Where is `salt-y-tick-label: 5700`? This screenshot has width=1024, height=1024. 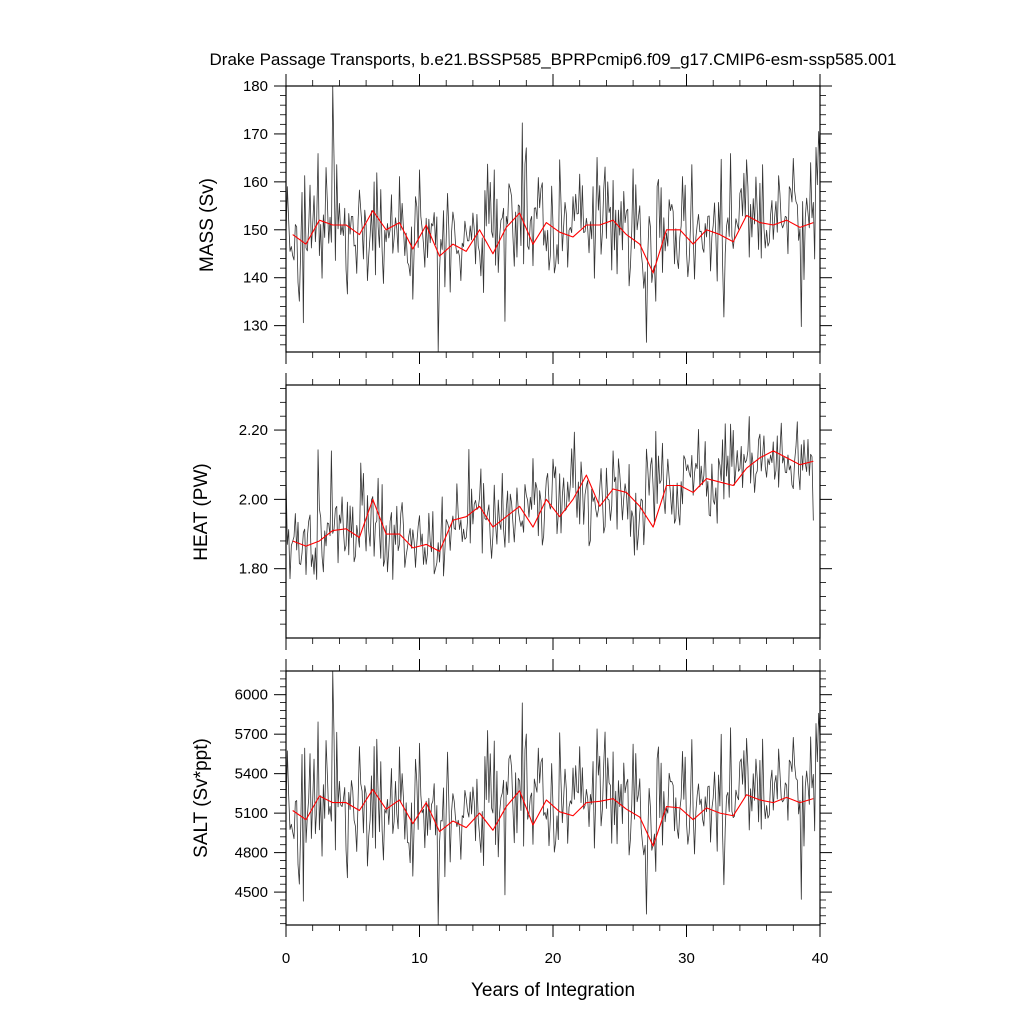 salt-y-tick-label: 5700 is located at coordinates (251, 734).